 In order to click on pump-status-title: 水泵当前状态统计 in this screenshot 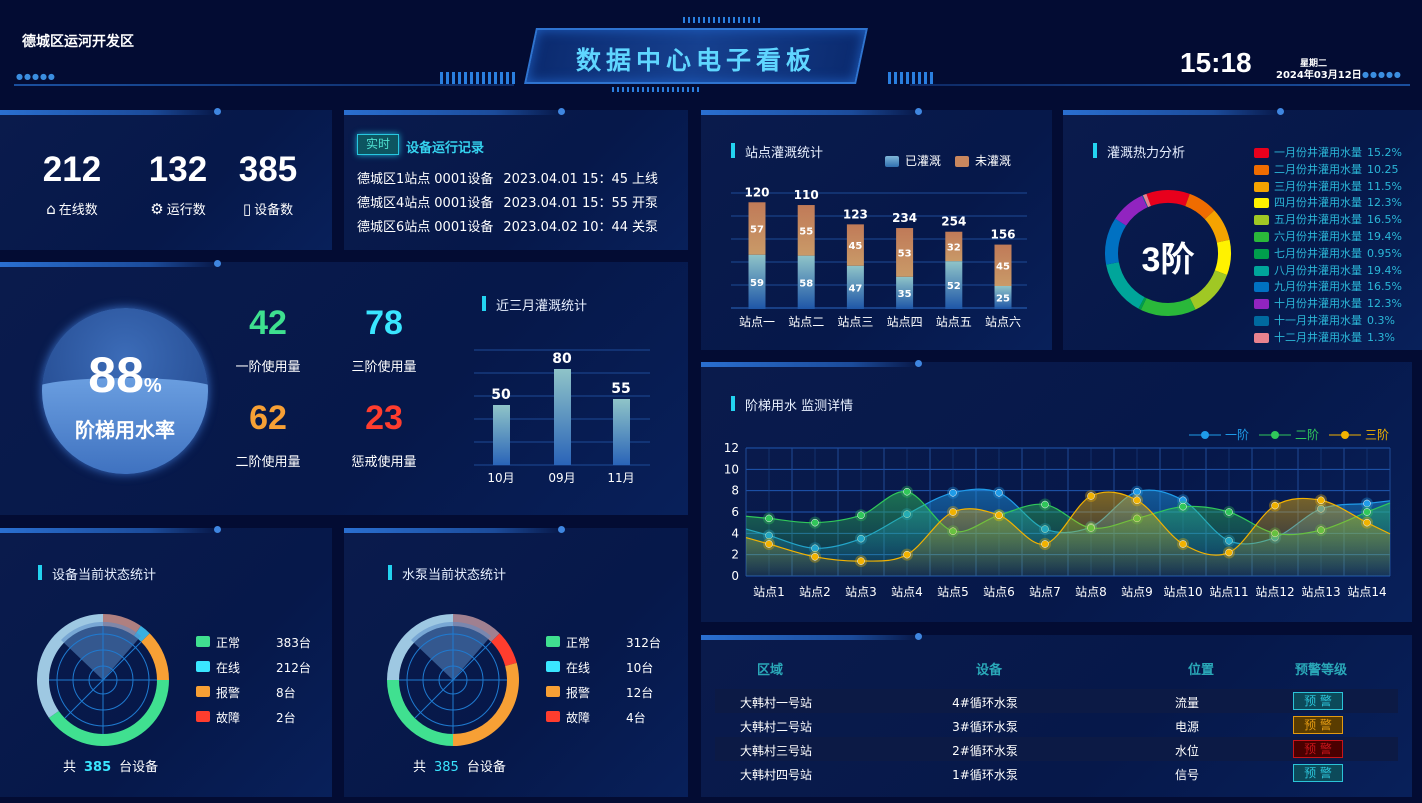, I will do `click(447, 573)`.